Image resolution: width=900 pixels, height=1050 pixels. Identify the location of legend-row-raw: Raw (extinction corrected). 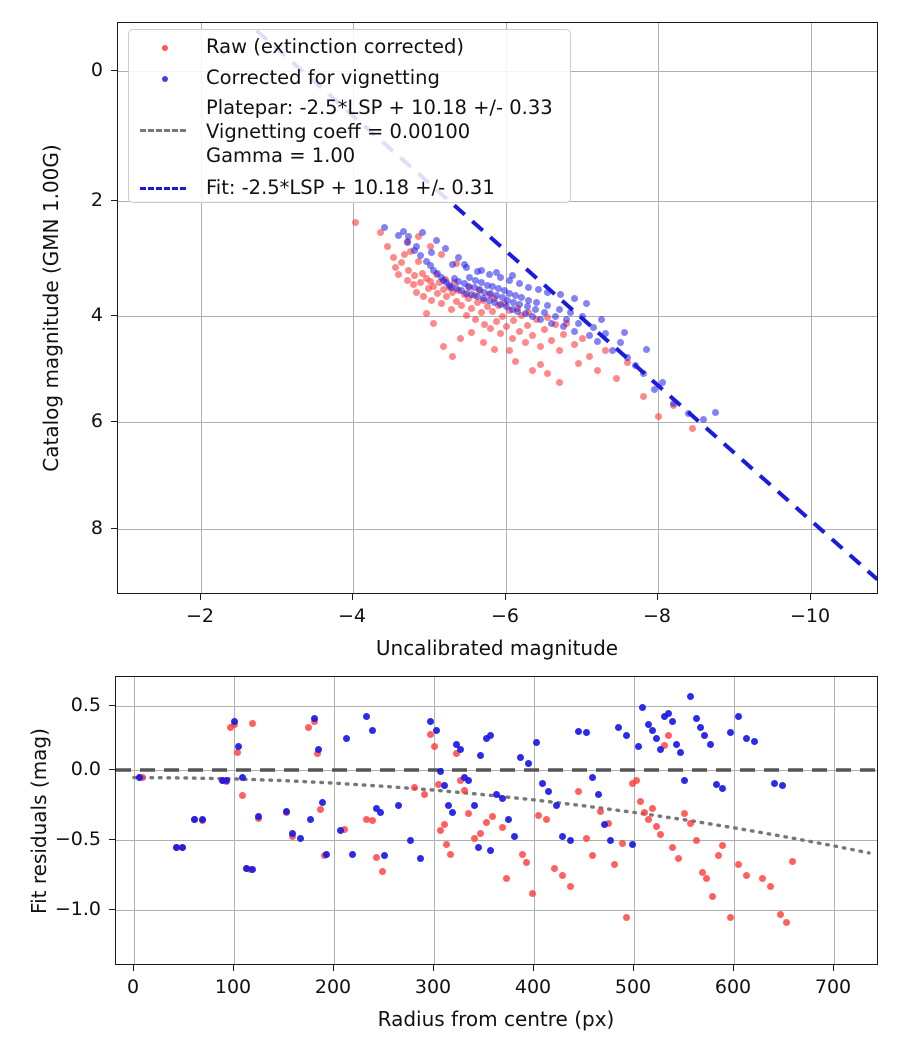
(350, 48).